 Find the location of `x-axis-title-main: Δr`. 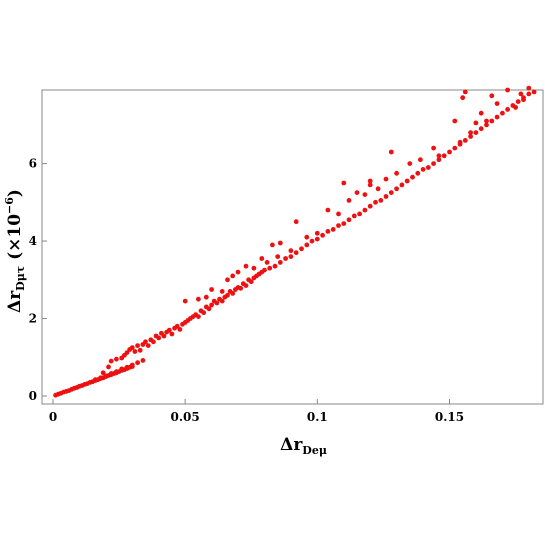

x-axis-title-main: Δr is located at coordinates (291, 445).